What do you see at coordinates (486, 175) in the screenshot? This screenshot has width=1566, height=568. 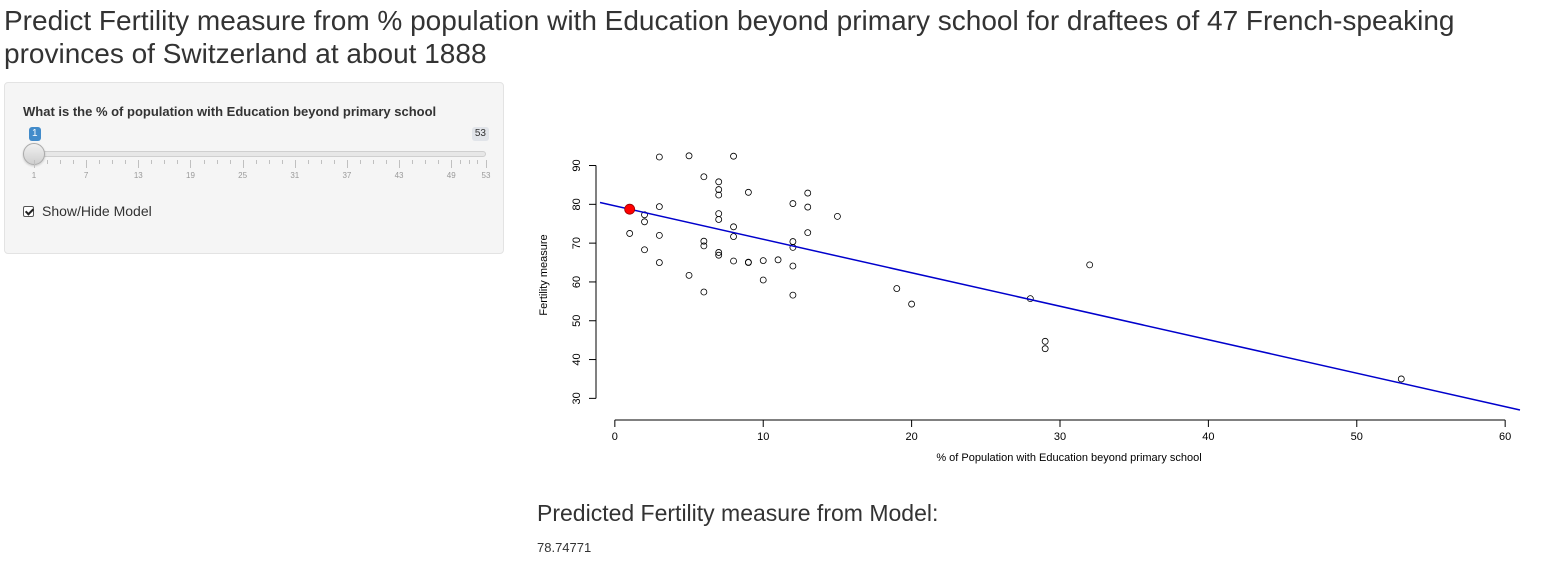 I see `slider-tick-label: 53` at bounding box center [486, 175].